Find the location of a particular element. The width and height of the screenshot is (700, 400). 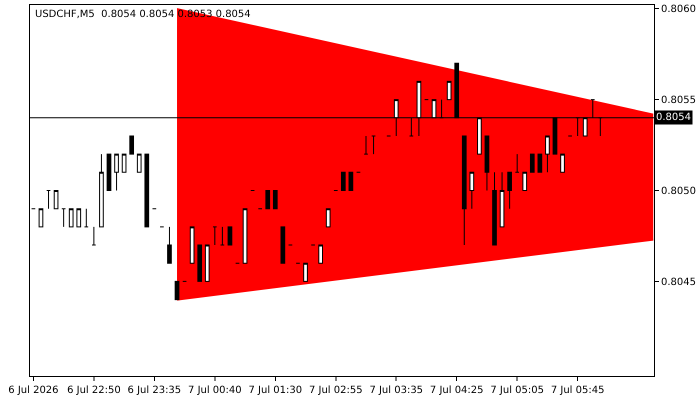

y-tick-label: 0.8060 is located at coordinates (678, 10).